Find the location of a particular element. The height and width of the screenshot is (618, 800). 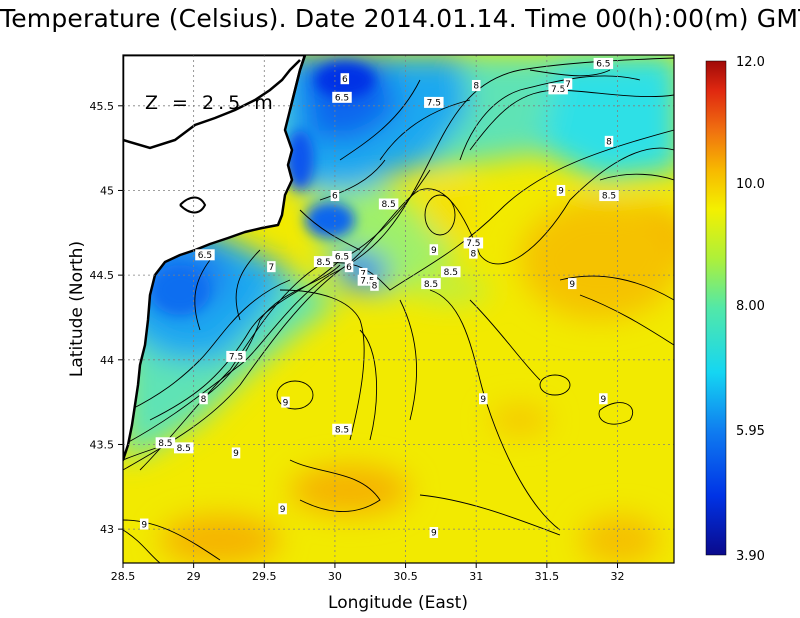

y-tick-label: 44.5 is located at coordinates (102, 275).